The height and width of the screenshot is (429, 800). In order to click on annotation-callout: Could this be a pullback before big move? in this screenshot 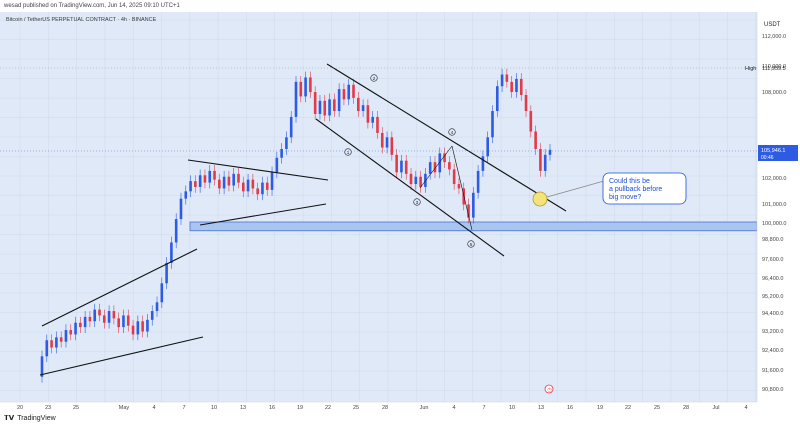, I will do `click(644, 188)`.